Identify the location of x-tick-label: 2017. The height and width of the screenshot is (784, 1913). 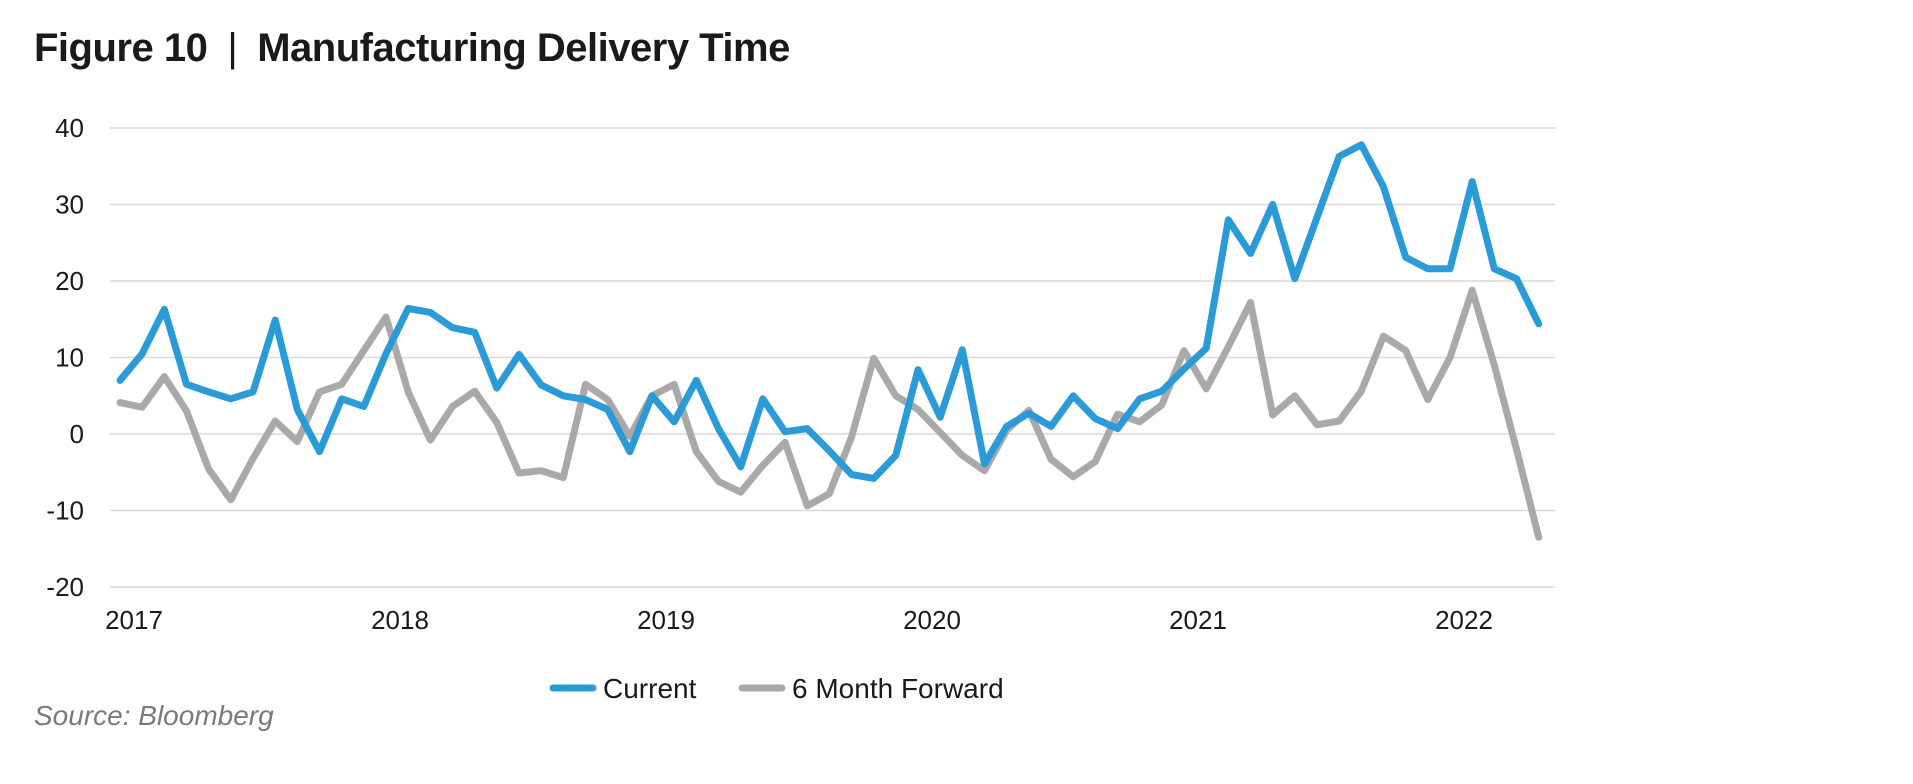
(134, 620).